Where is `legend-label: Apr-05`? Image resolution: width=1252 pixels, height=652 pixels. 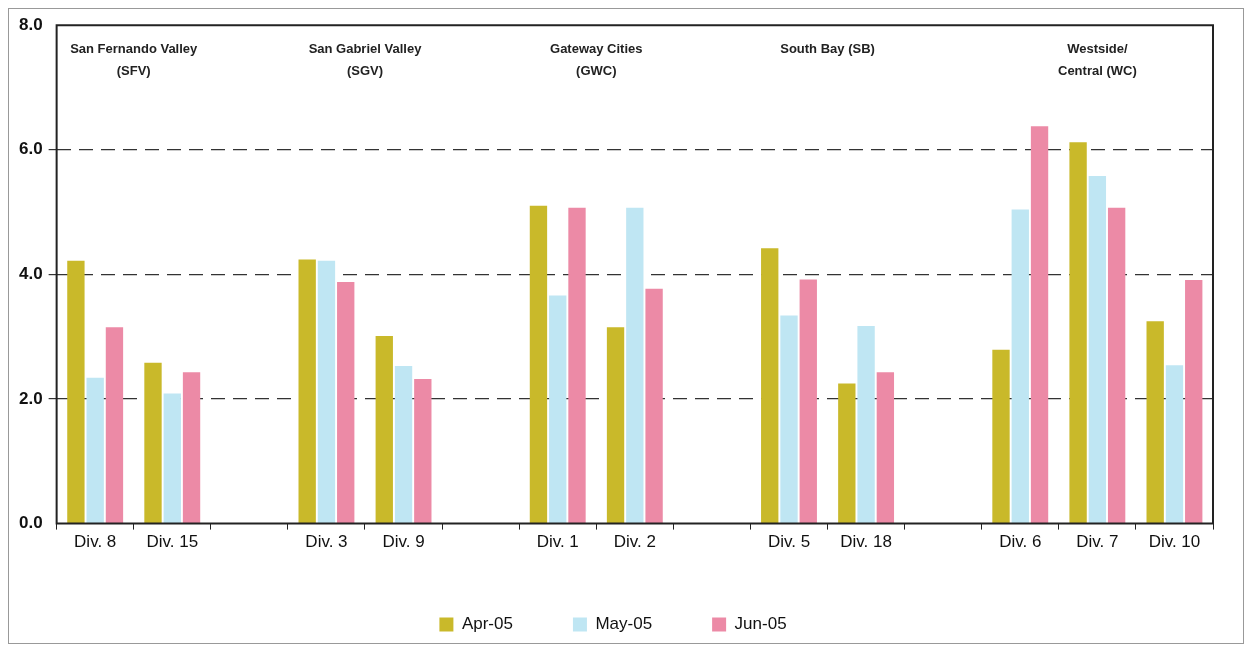 legend-label: Apr-05 is located at coordinates (487, 624).